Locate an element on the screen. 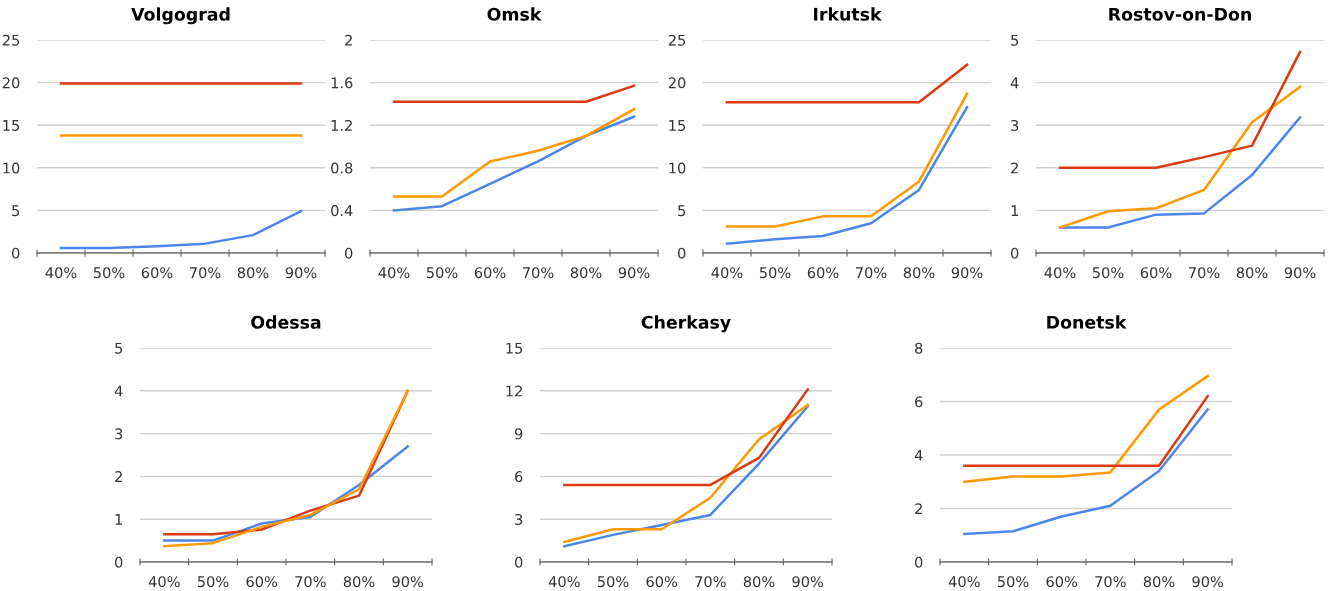 Image resolution: width=1330 pixels, height=591 pixels. chart-title: Rostov-on-Don is located at coordinates (1180, 14).